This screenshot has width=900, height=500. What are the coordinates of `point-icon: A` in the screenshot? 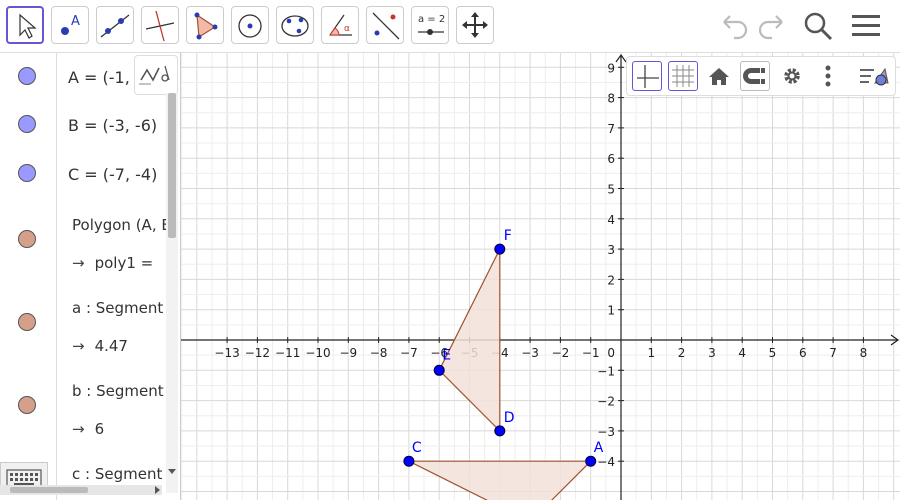 It's located at (70, 24).